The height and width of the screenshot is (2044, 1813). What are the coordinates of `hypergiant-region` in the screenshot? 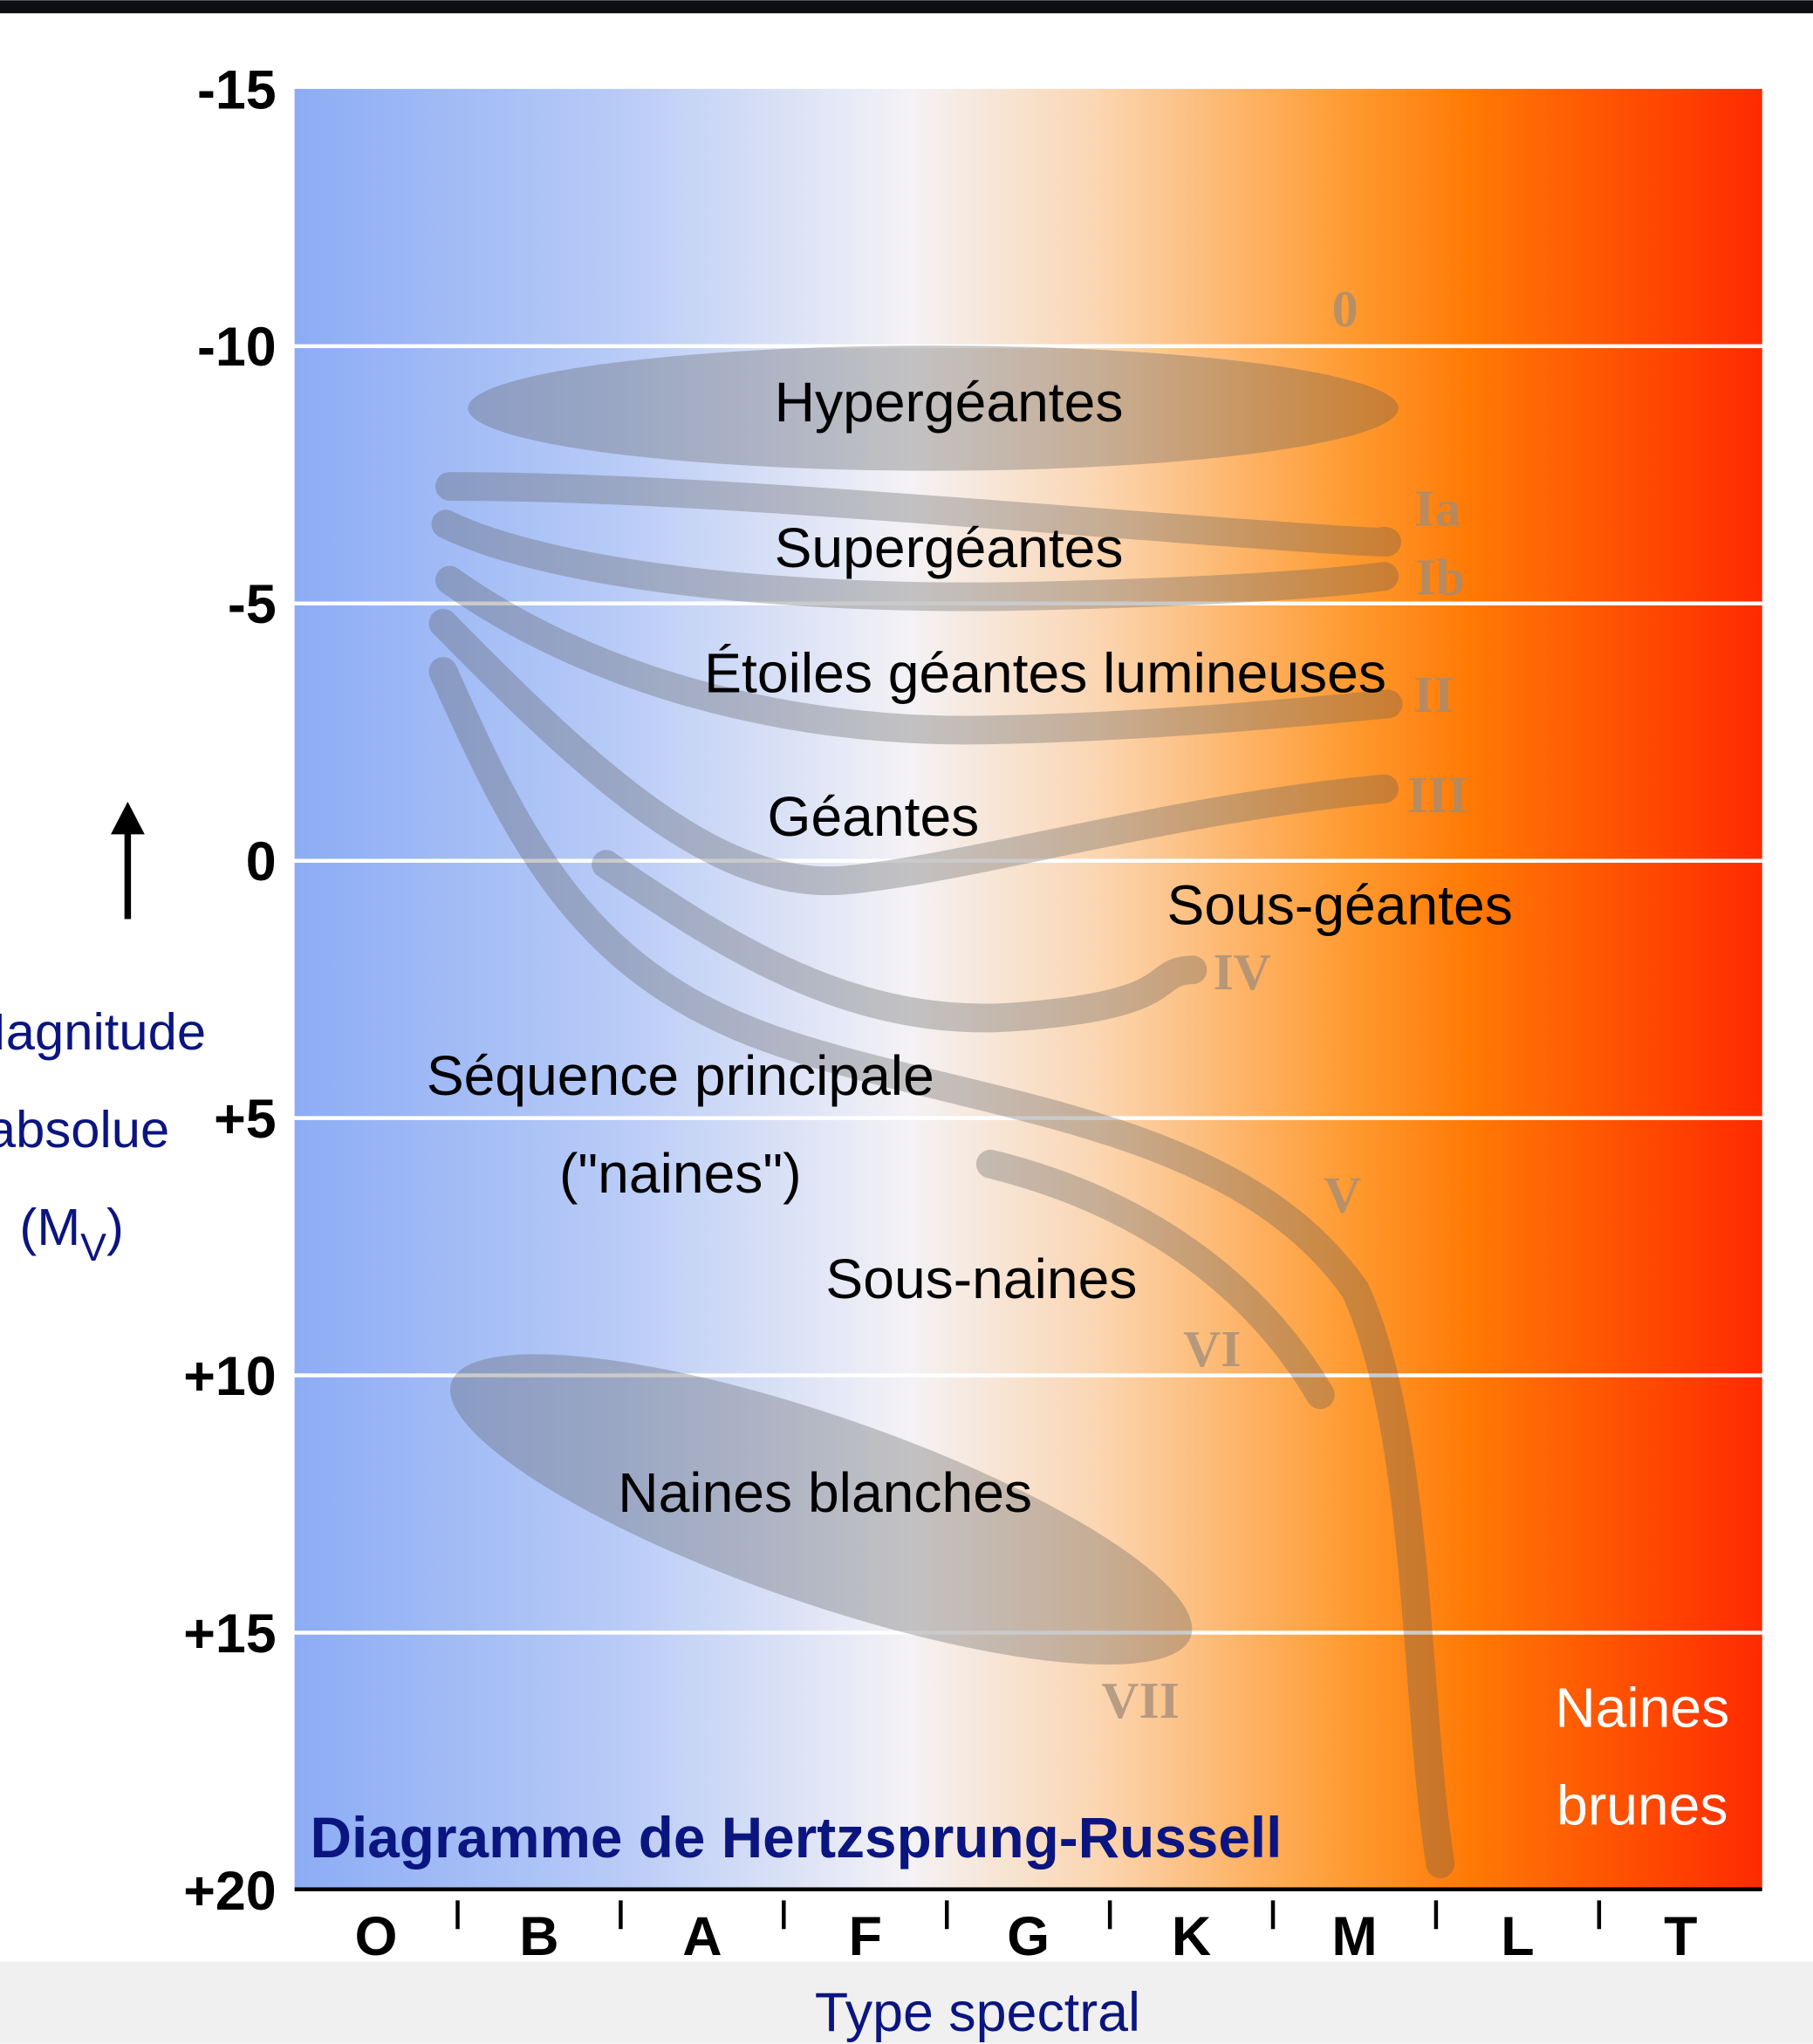 It's located at (933, 408).